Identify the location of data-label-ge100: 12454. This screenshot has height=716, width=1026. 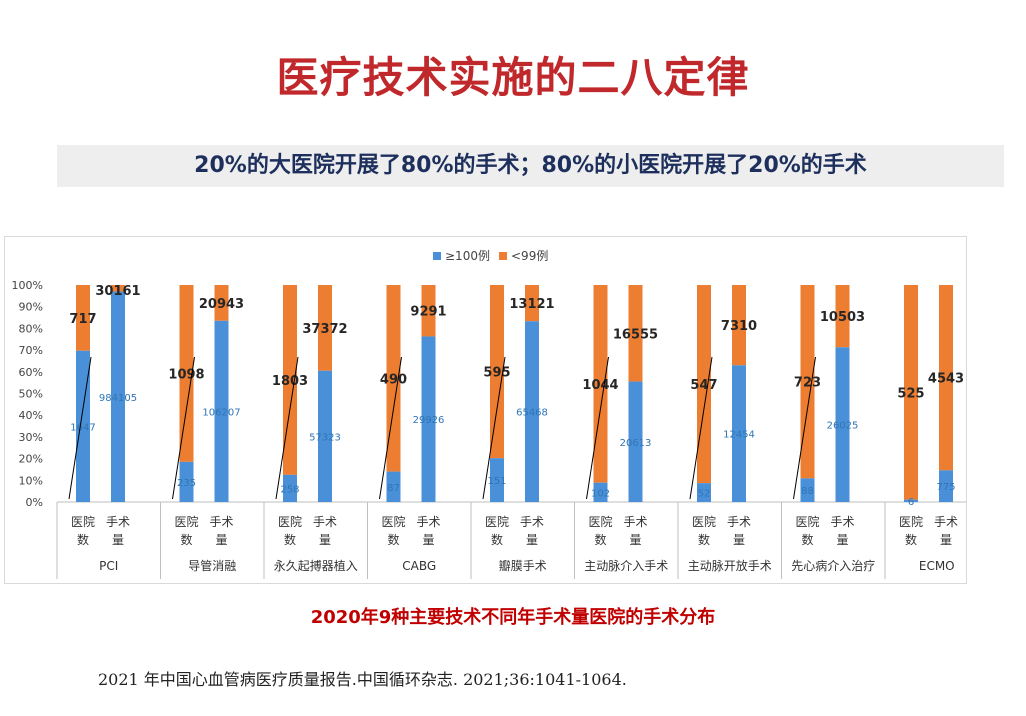
(739, 435).